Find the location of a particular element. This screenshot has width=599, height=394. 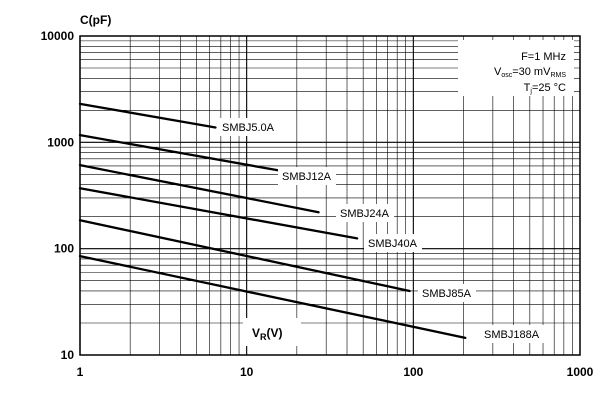

x-axis-label: VR(V) is located at coordinates (272, 332).